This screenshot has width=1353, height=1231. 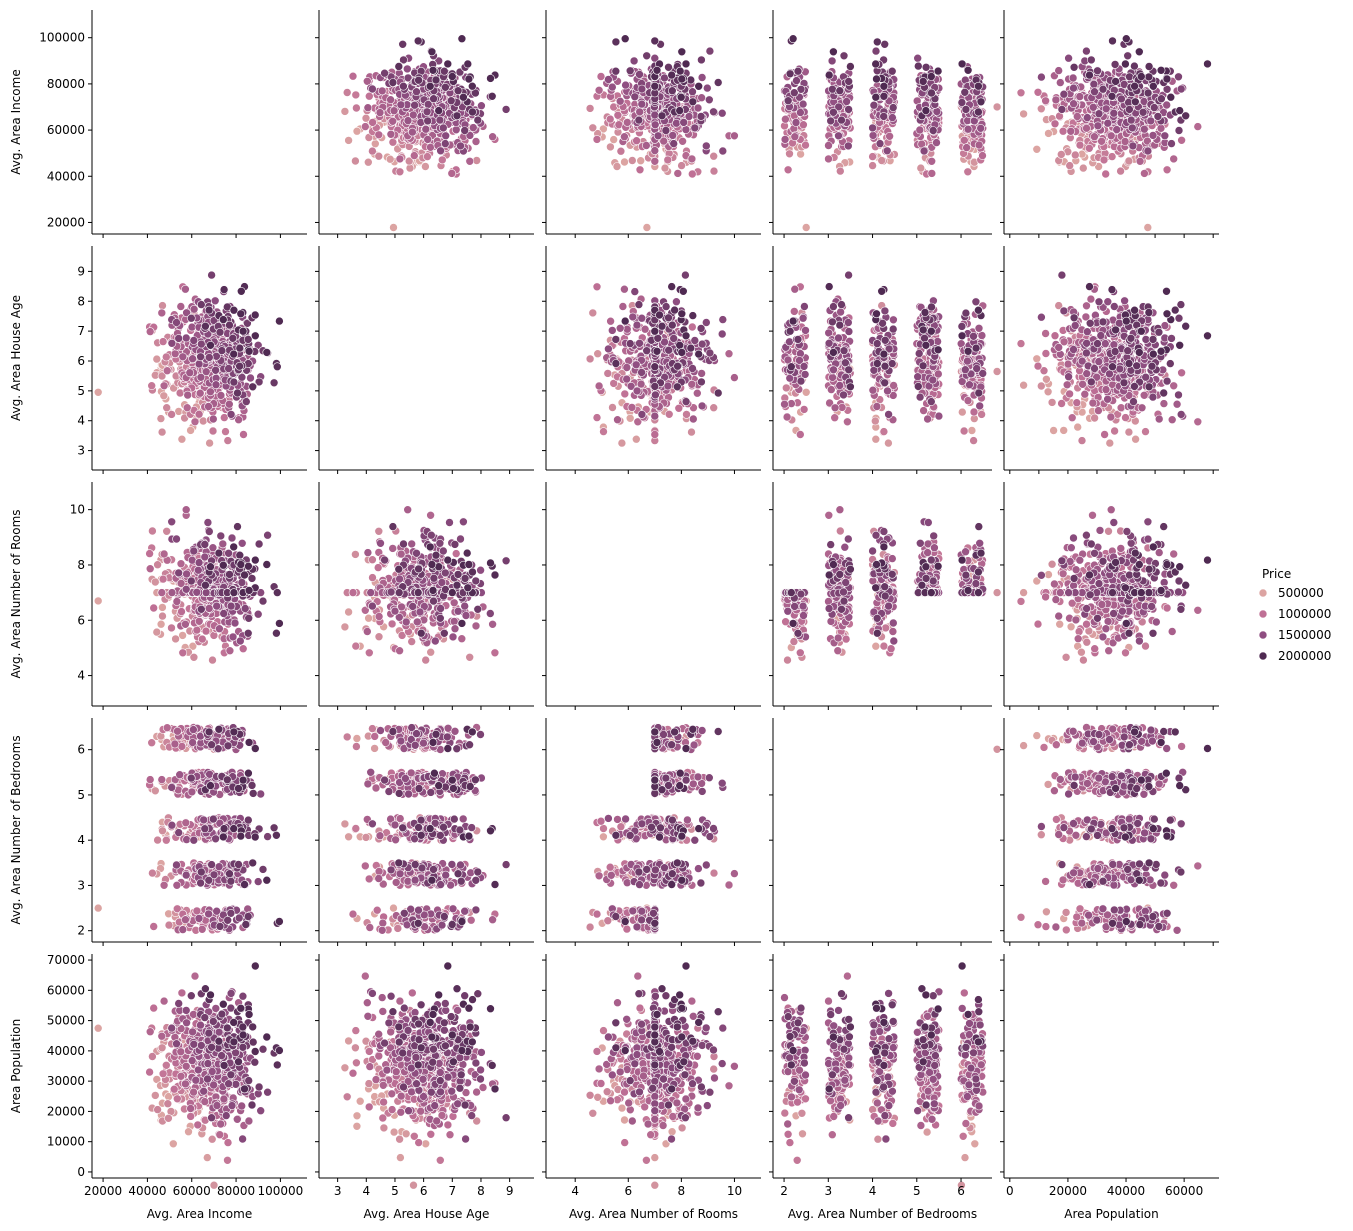 What do you see at coordinates (81, 421) in the screenshot?
I see `y-tick-label: 4` at bounding box center [81, 421].